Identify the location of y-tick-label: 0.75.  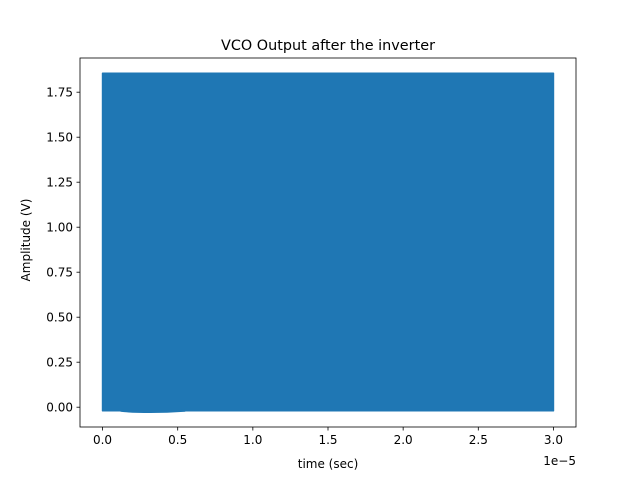
(59, 273).